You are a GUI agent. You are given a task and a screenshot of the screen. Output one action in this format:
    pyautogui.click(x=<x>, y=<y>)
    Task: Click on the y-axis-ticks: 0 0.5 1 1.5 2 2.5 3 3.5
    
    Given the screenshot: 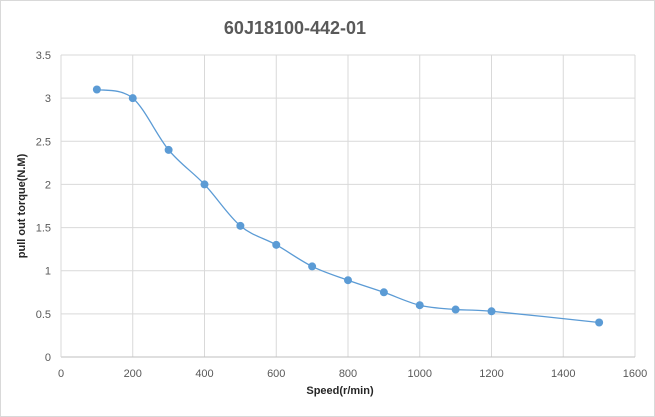 What is the action you would take?
    pyautogui.click(x=43, y=207)
    